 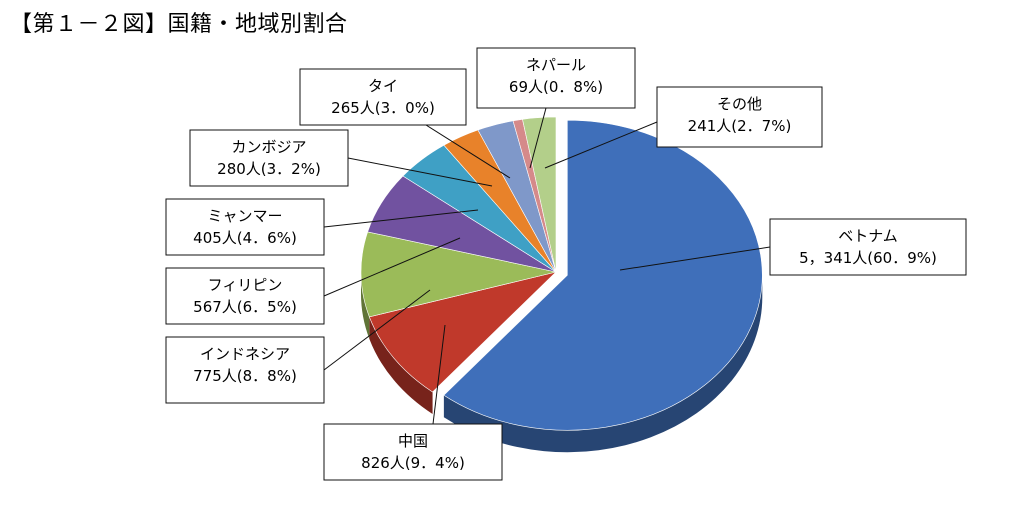 I want to click on data-label-value-1: 826人(9．4%), so click(x=413, y=463).